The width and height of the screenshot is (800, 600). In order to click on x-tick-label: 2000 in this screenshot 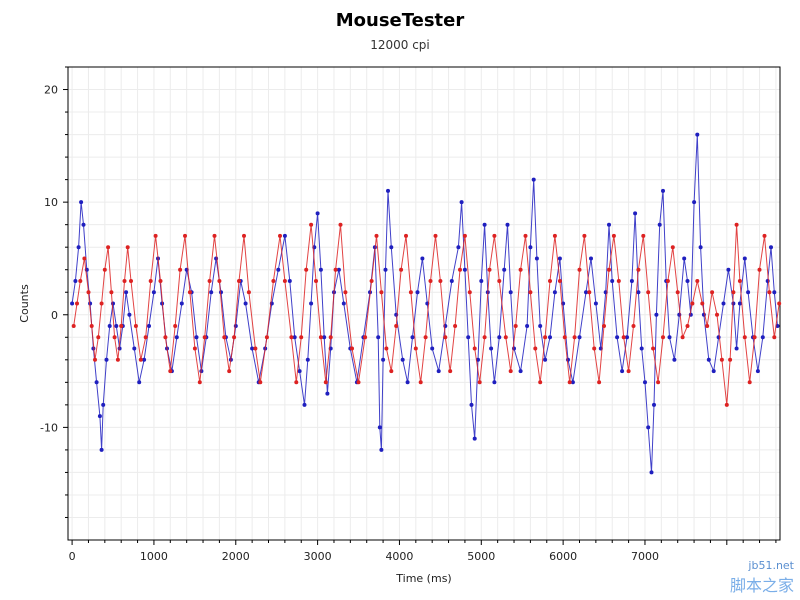, I will do `click(236, 556)`.